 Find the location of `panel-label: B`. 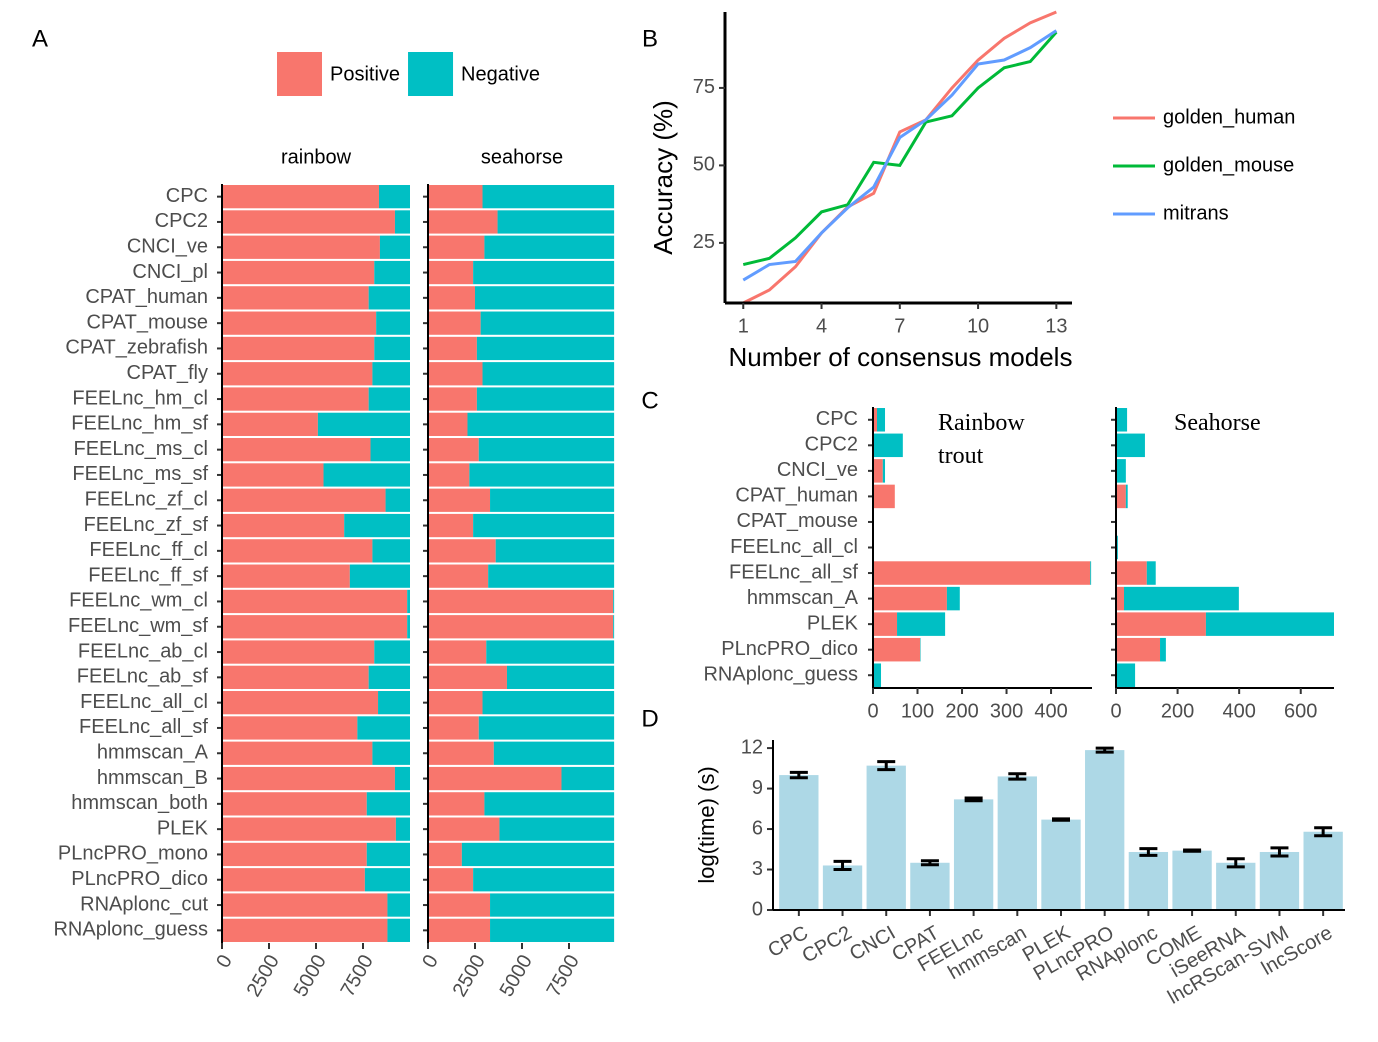

panel-label: B is located at coordinates (650, 38).